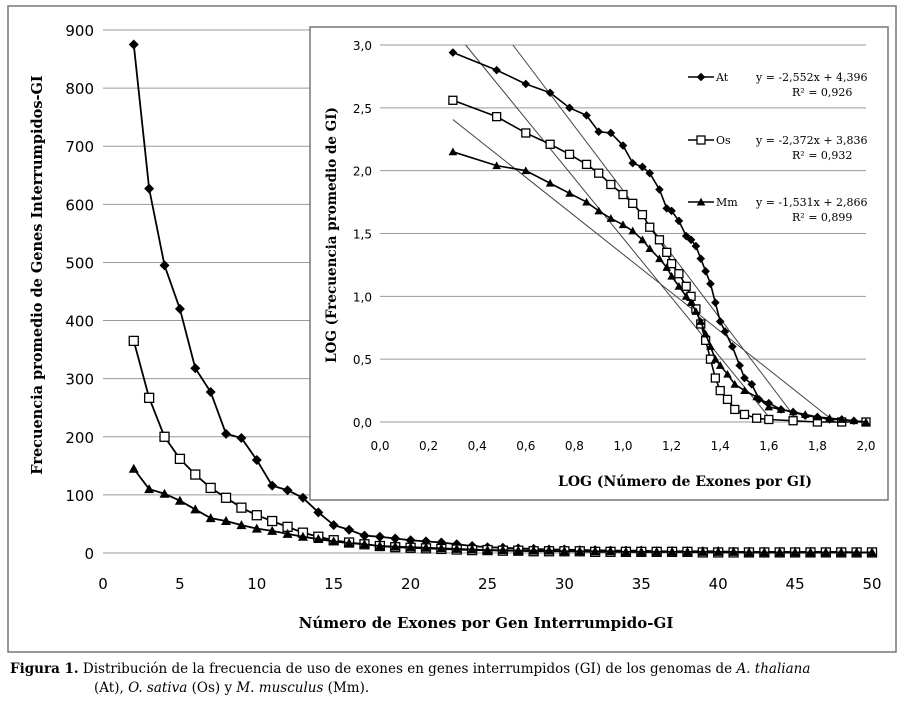 The height and width of the screenshot is (703, 904). What do you see at coordinates (79, 205) in the screenshot?
I see `main-y-tick-label: 600` at bounding box center [79, 205].